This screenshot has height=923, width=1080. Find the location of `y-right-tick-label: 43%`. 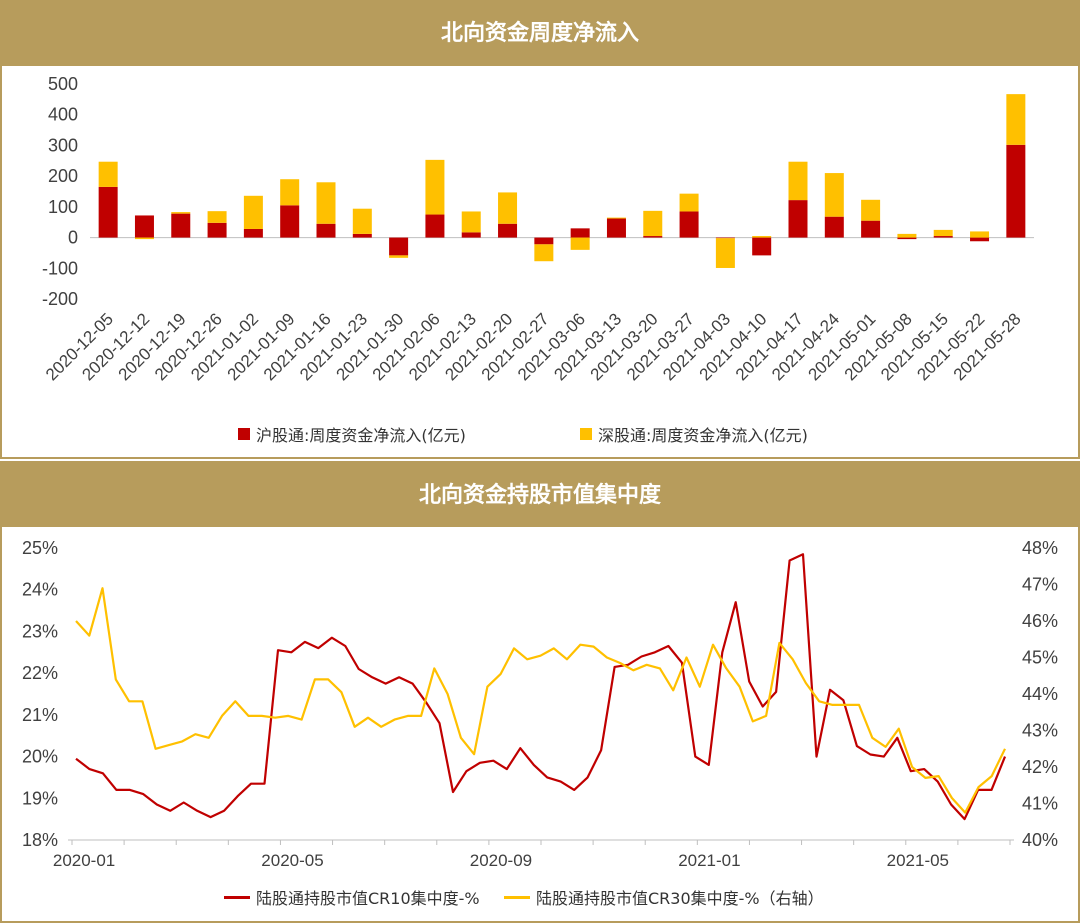

y-right-tick-label: 43% is located at coordinates (1040, 731).